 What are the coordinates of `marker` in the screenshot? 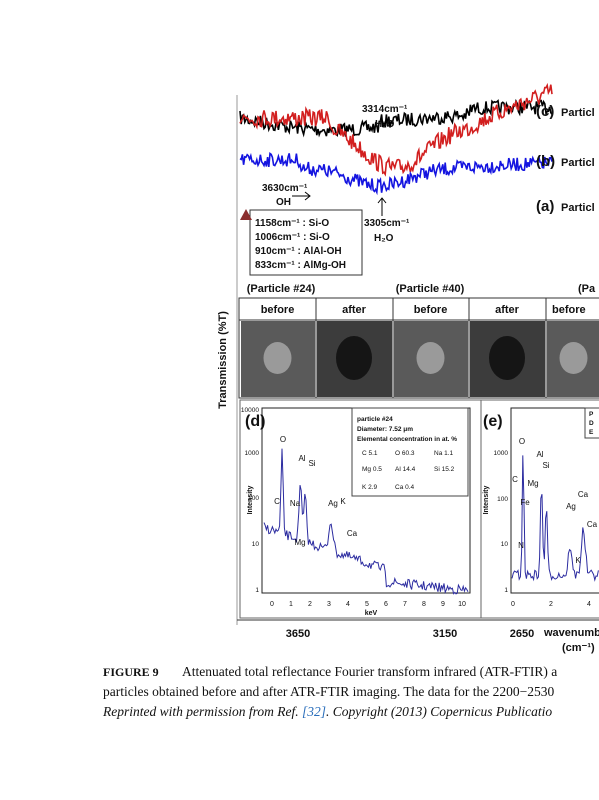 It's located at (246, 214).